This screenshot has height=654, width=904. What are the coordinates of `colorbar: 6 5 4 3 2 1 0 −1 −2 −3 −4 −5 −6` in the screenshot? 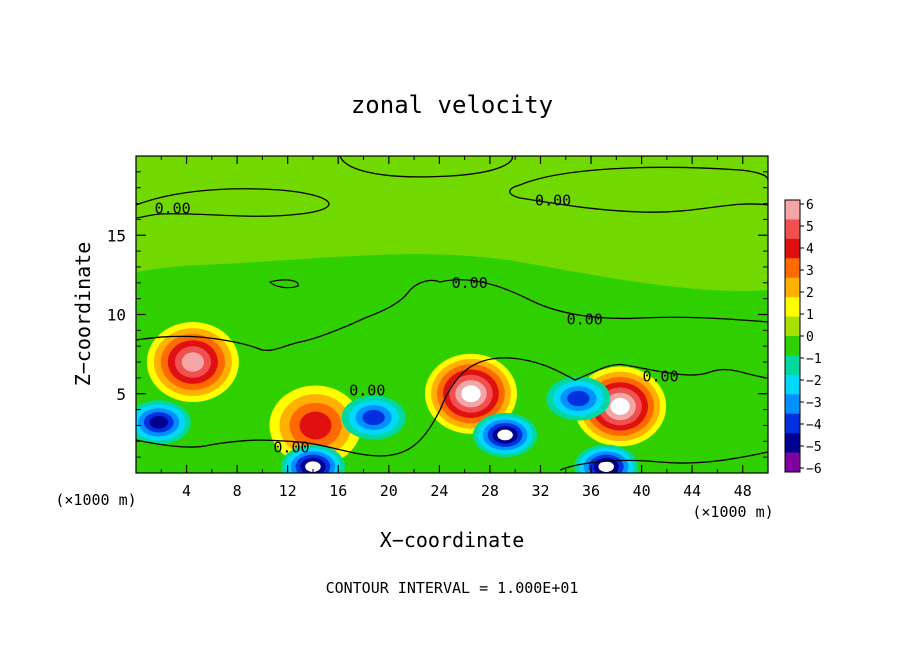 It's located at (803, 337).